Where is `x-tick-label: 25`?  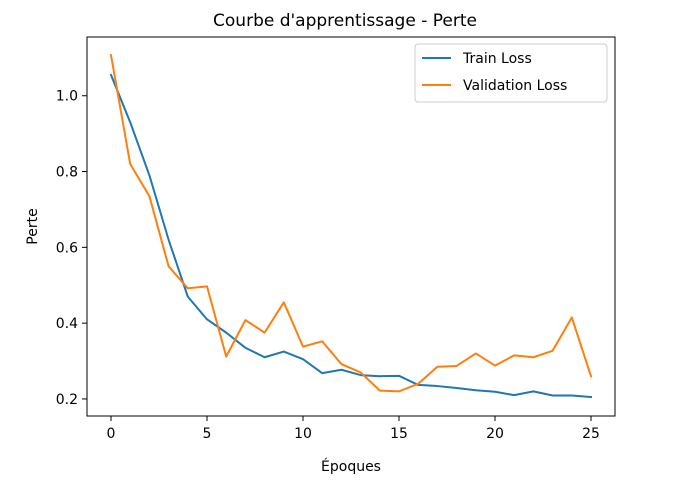
x-tick-label: 25 is located at coordinates (591, 434).